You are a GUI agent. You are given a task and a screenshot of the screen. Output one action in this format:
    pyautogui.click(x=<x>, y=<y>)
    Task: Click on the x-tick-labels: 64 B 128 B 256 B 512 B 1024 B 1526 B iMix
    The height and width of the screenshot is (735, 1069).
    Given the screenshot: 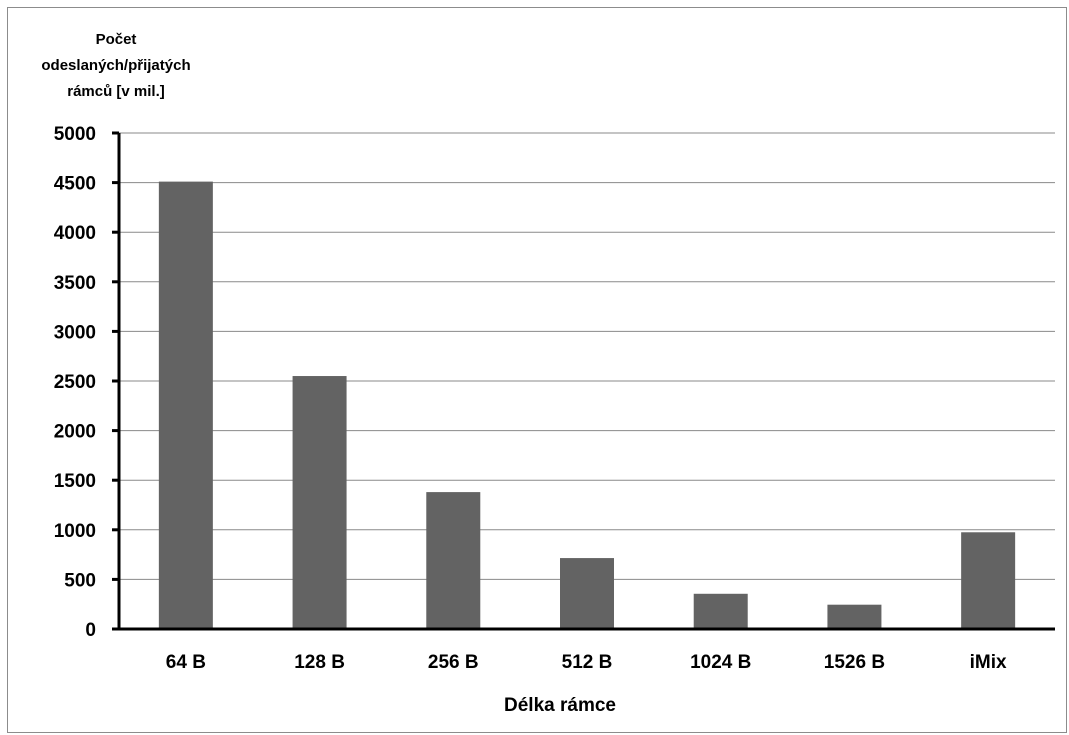 What is the action you would take?
    pyautogui.click(x=586, y=662)
    